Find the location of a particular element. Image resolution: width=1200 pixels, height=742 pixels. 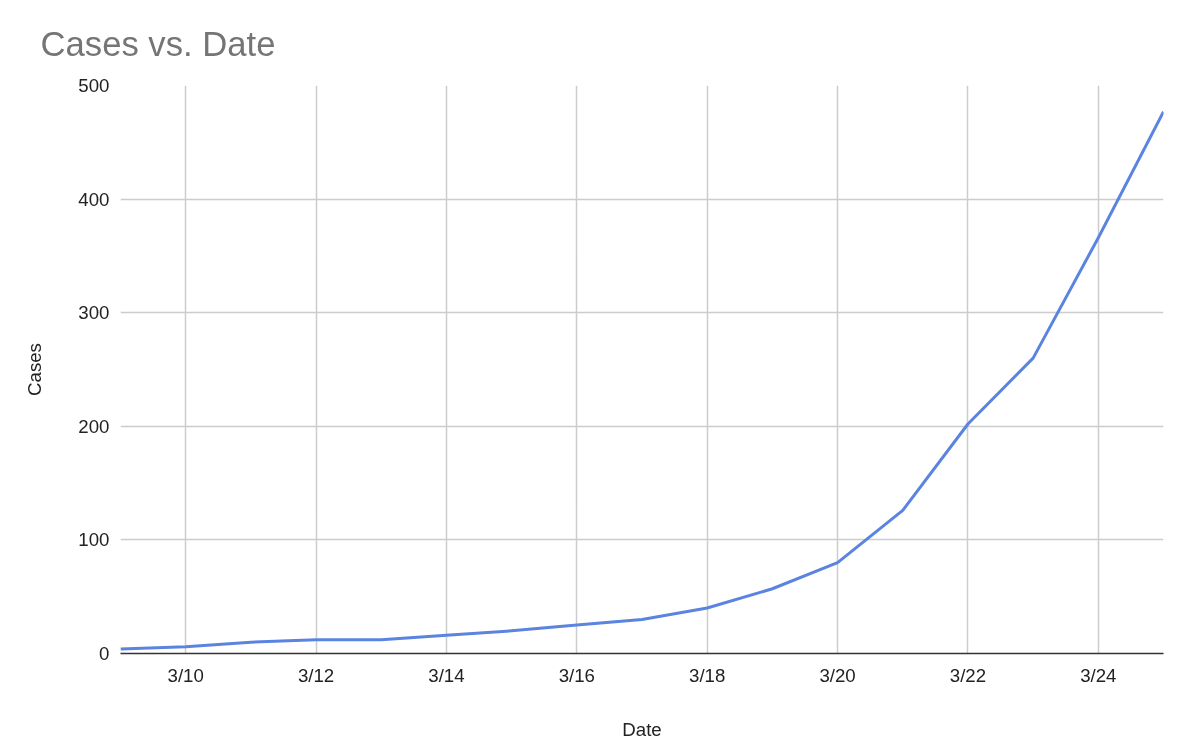

x-tick-label: 3/14 is located at coordinates (446, 675).